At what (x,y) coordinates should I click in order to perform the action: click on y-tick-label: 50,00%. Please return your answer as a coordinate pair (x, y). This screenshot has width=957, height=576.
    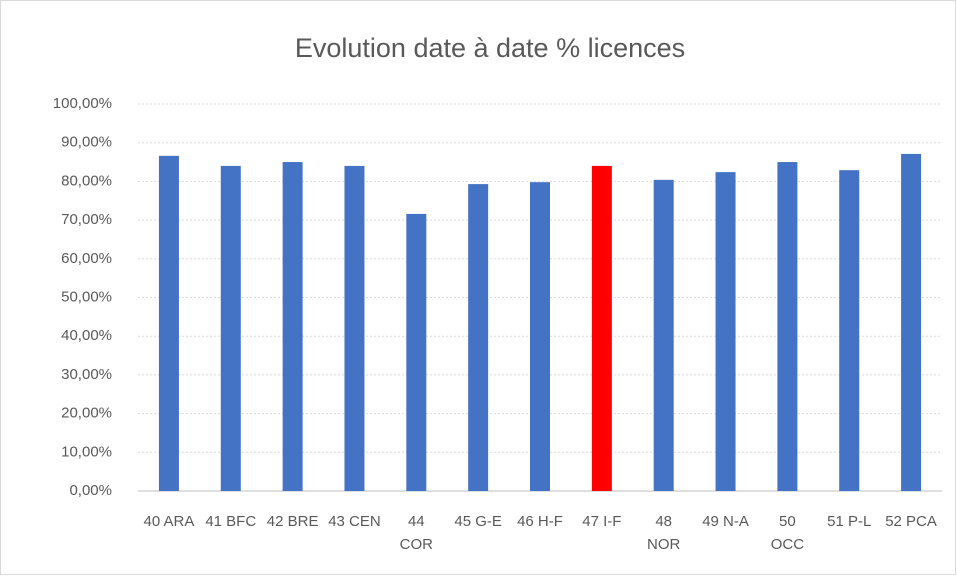
    Looking at the image, I should click on (86, 296).